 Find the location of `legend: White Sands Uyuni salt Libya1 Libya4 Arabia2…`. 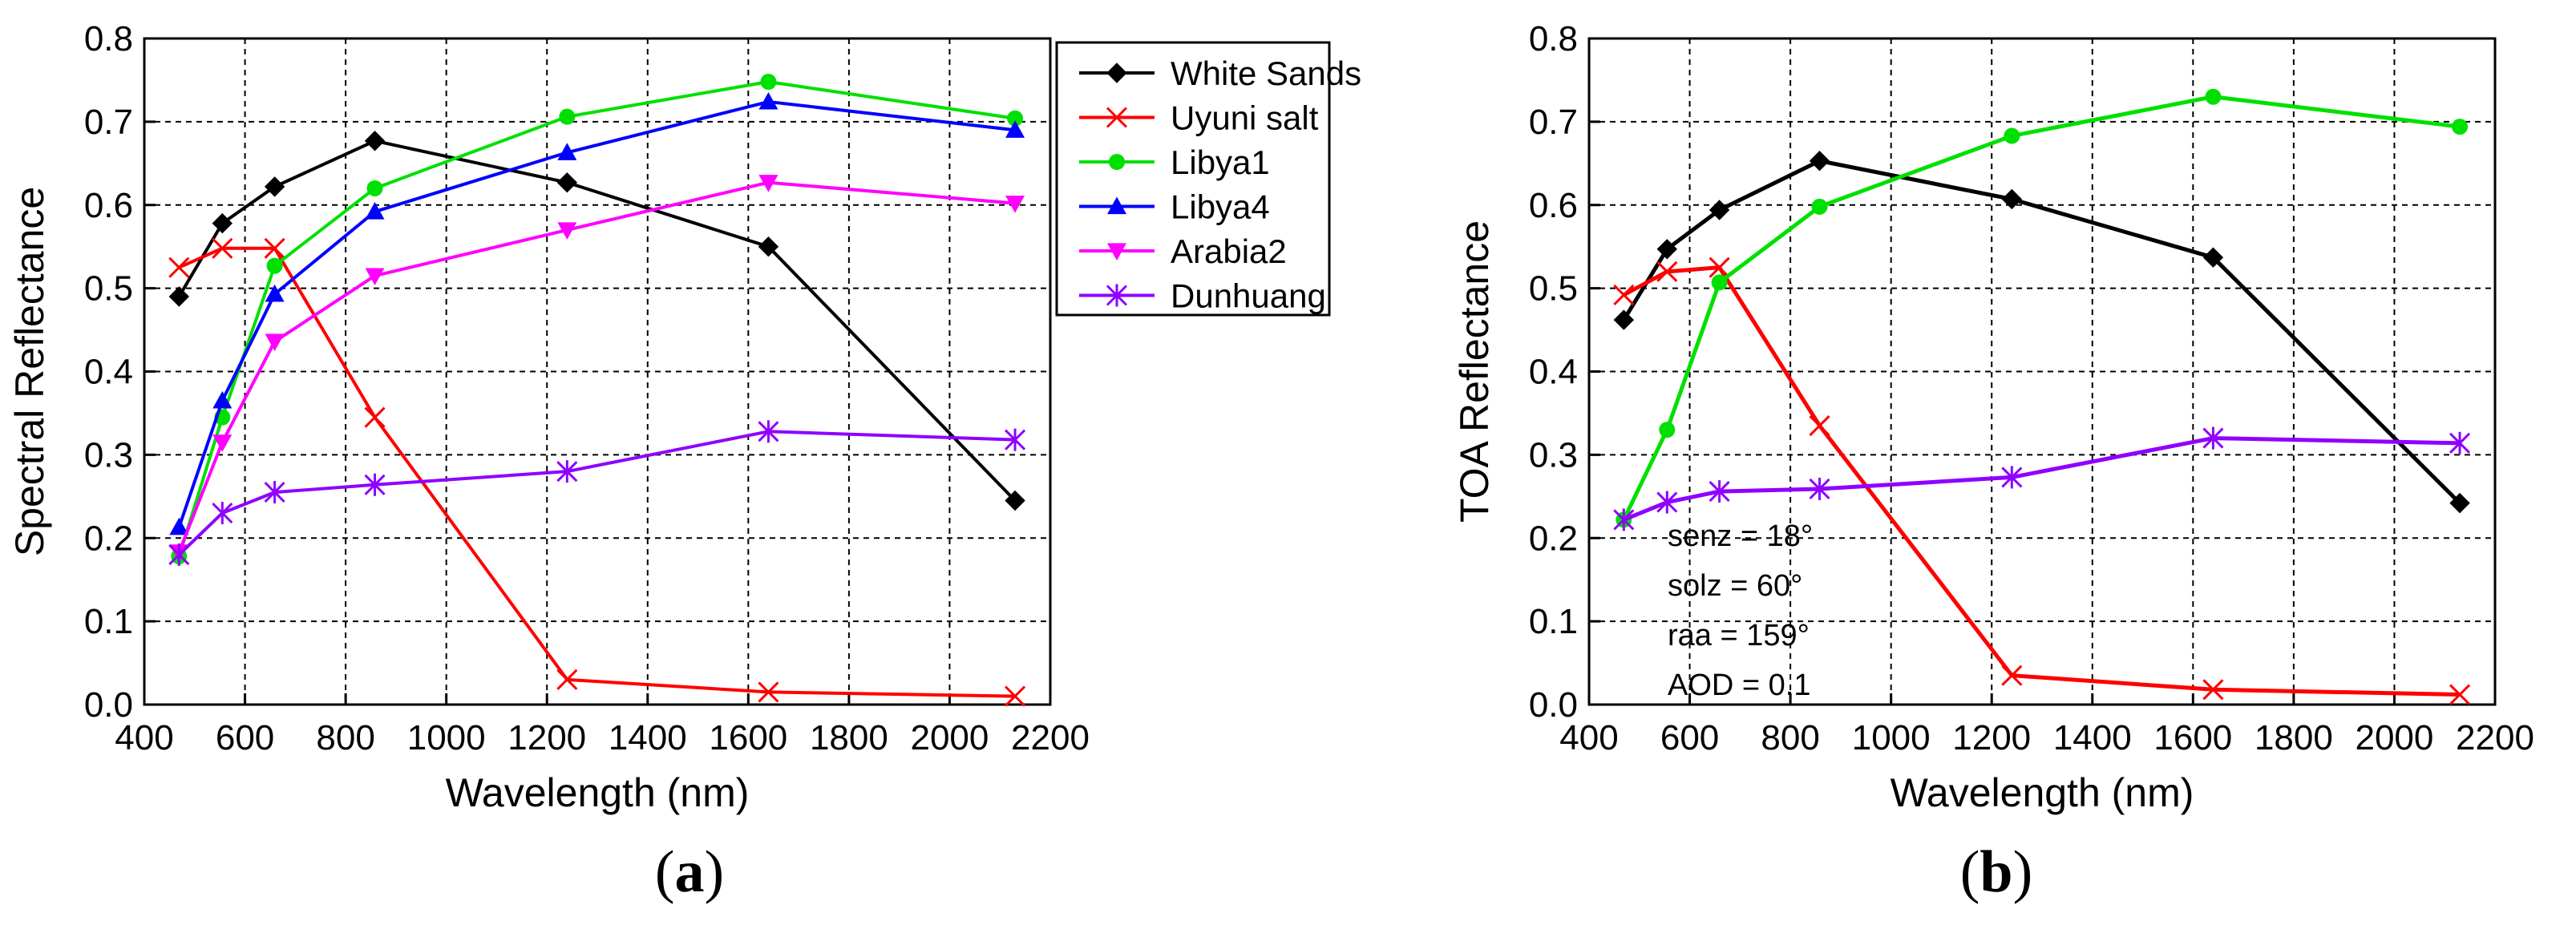

legend: White Sands Uyuni salt Libya1 Libya4 Arabia2… is located at coordinates (1208, 179).